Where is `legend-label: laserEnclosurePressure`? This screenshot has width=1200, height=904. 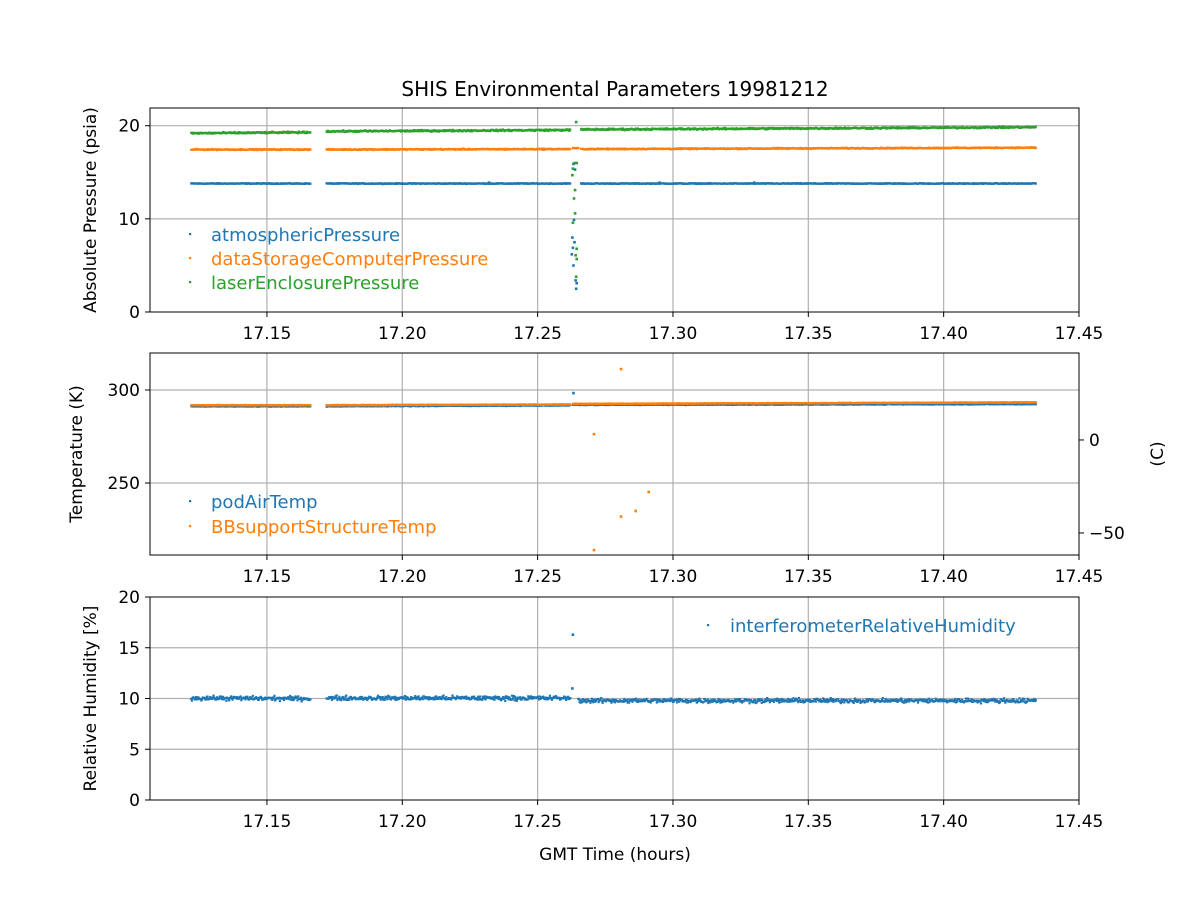 legend-label: laserEnclosurePressure is located at coordinates (315, 283).